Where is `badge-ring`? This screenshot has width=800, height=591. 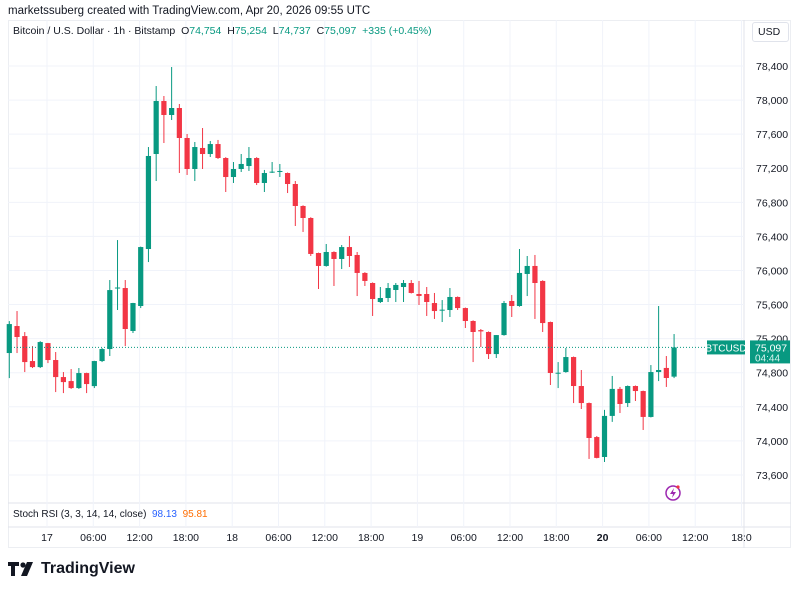
badge-ring is located at coordinates (673, 493).